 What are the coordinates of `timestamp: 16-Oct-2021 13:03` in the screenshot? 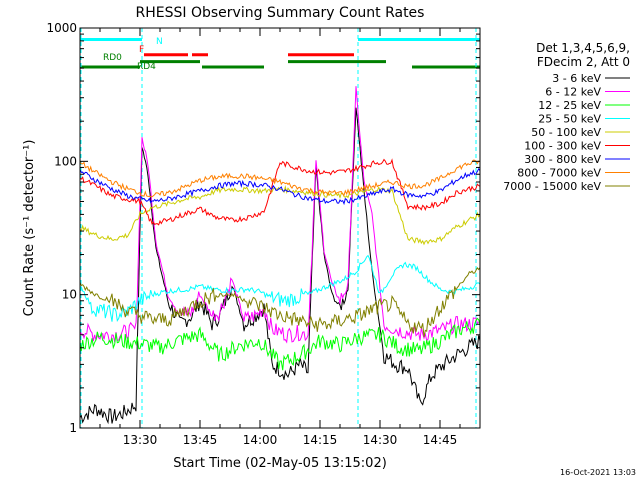 It's located at (598, 472).